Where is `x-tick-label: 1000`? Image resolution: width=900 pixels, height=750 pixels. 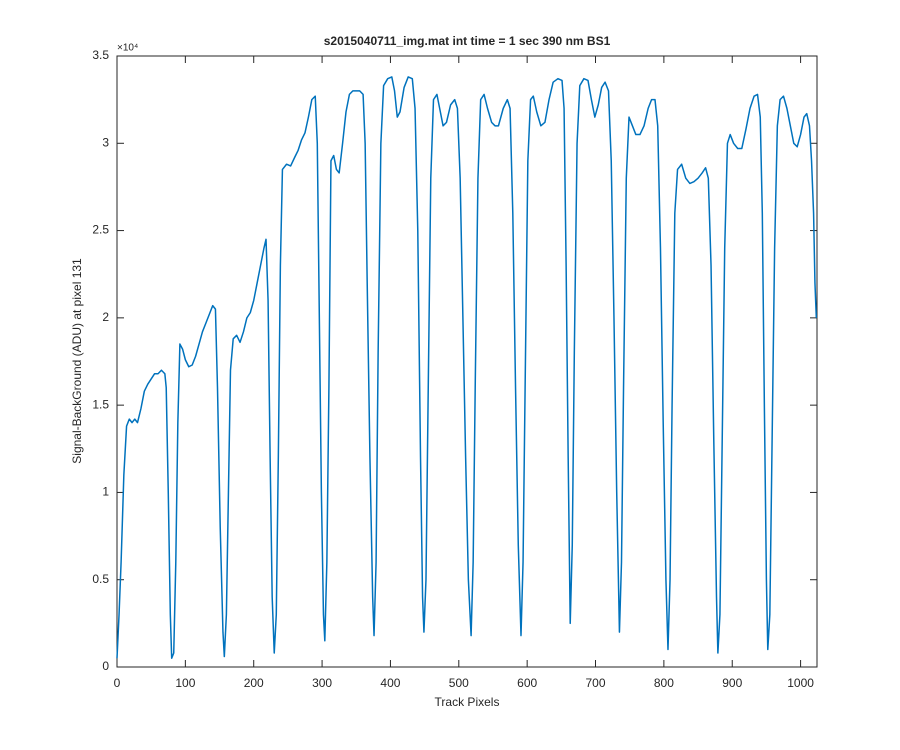
x-tick-label: 1000 is located at coordinates (800, 683).